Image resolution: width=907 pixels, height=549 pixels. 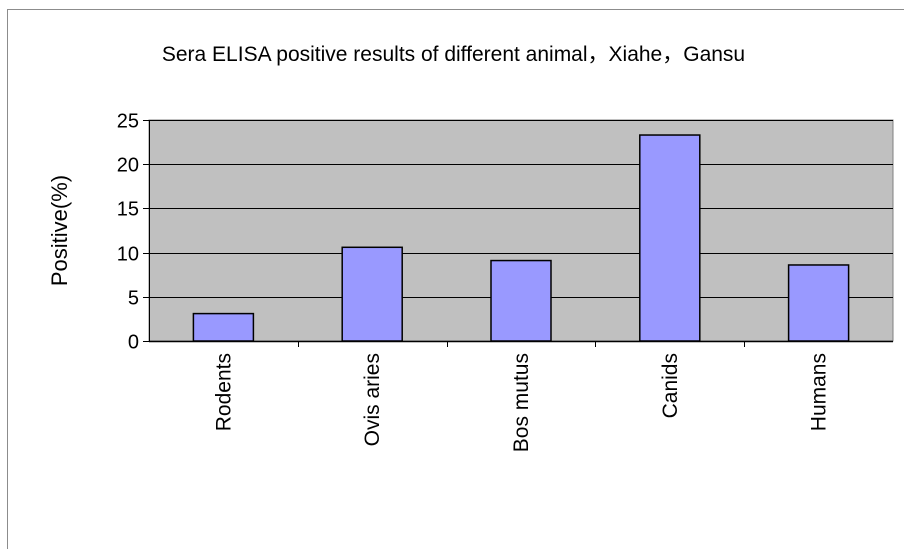 What do you see at coordinates (133, 343) in the screenshot?
I see `y-tick-label: 0` at bounding box center [133, 343].